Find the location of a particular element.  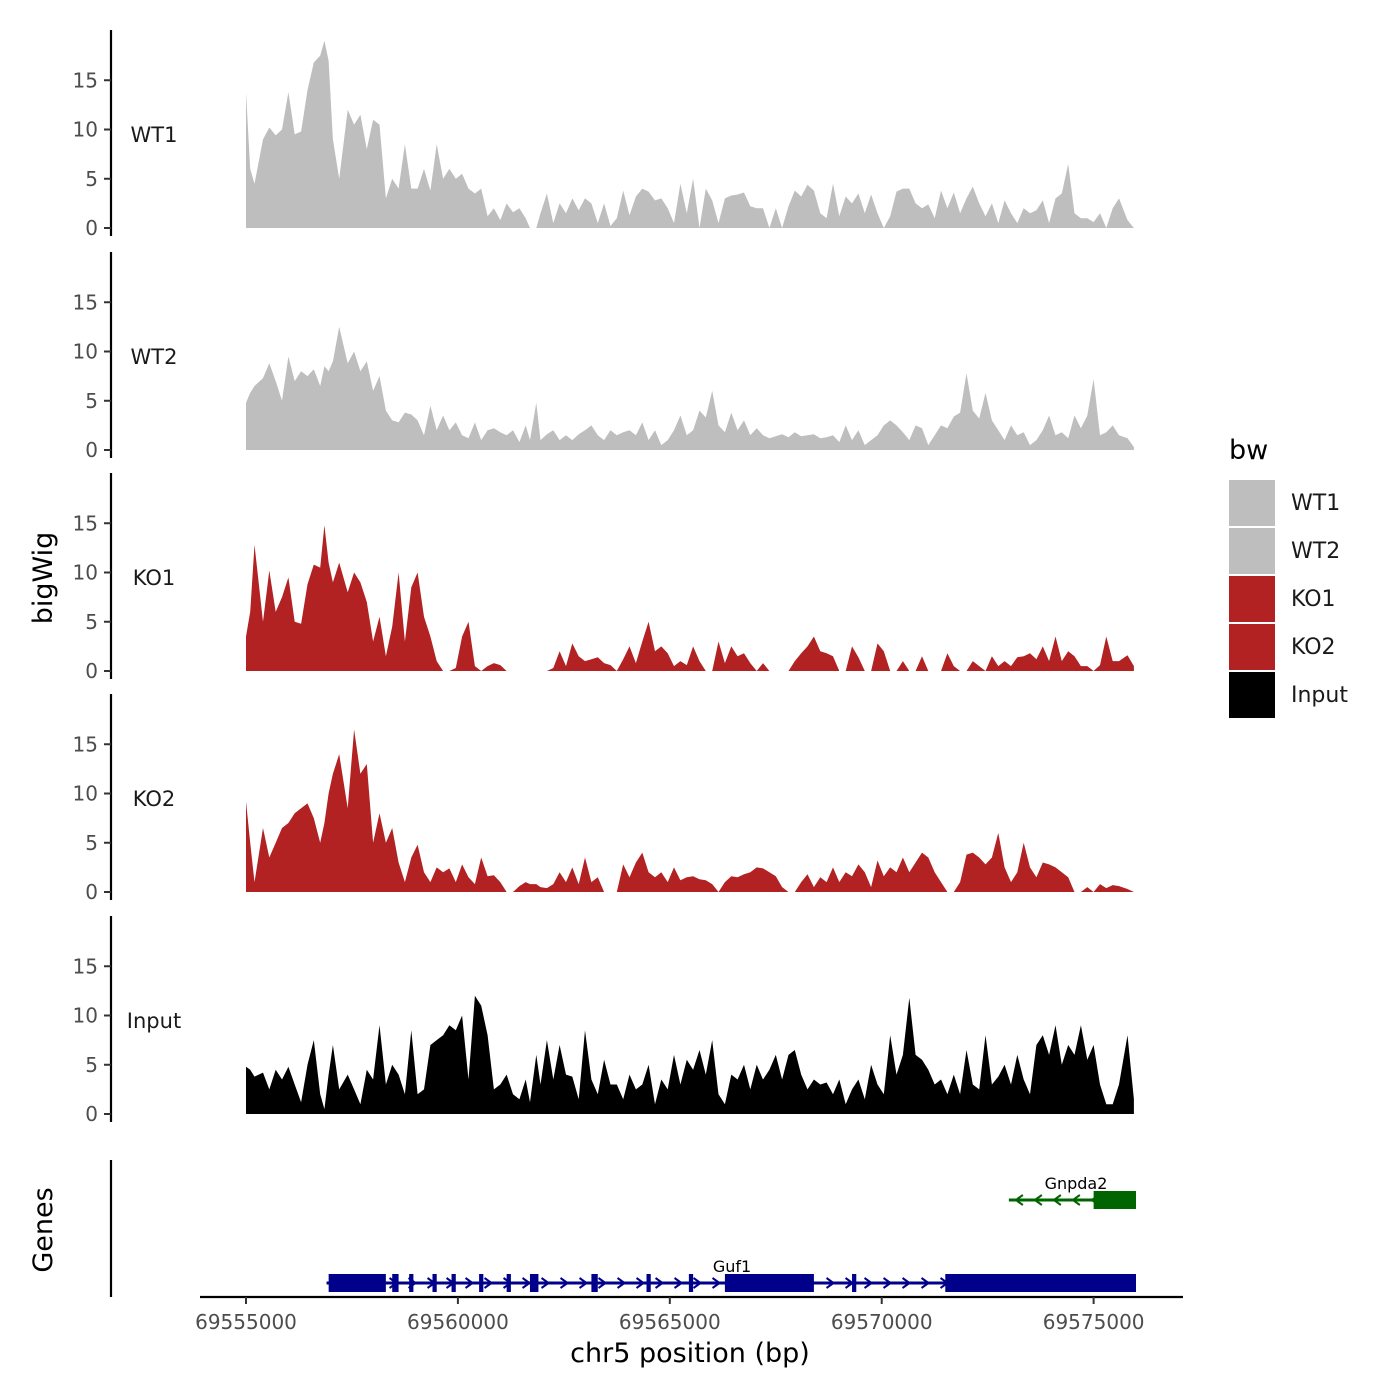

genes-axis-title: Genes is located at coordinates (43, 1229).